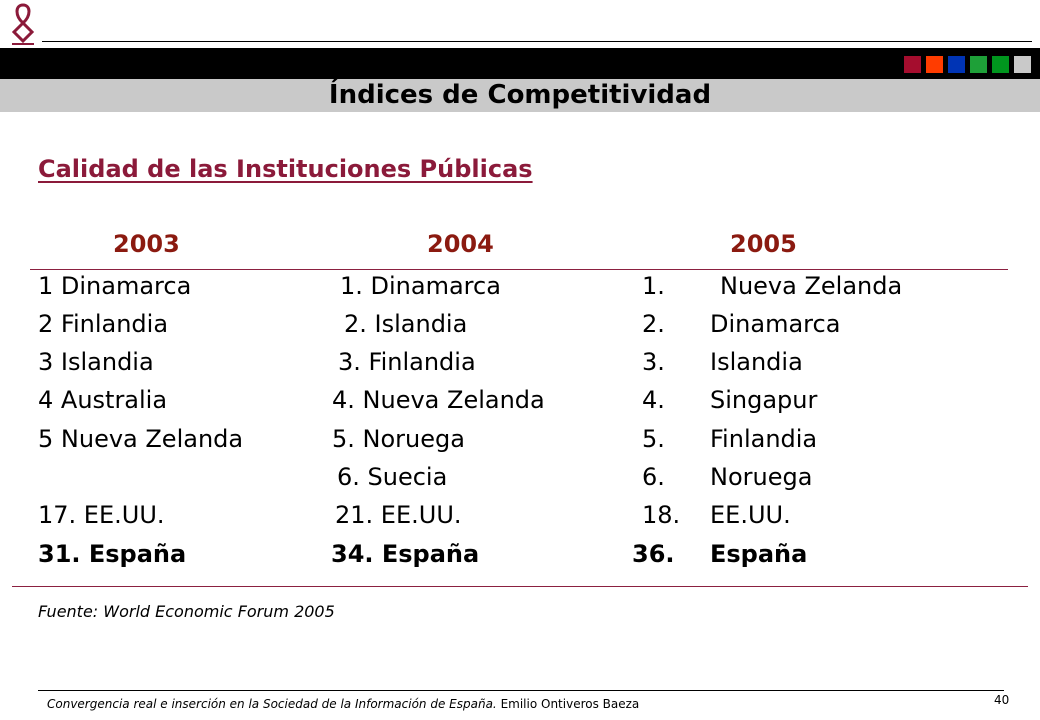 The image size is (1040, 720). What do you see at coordinates (750, 515) in the screenshot?
I see `country-2005: EE.UU.` at bounding box center [750, 515].